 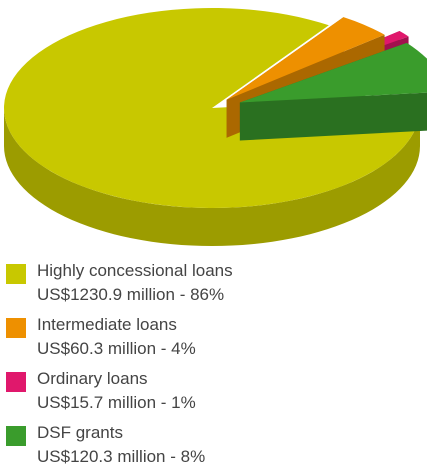 What do you see at coordinates (213, 393) in the screenshot?
I see `legend-item-ordinary: Ordinary loans US$15.7 million - 1%` at bounding box center [213, 393].